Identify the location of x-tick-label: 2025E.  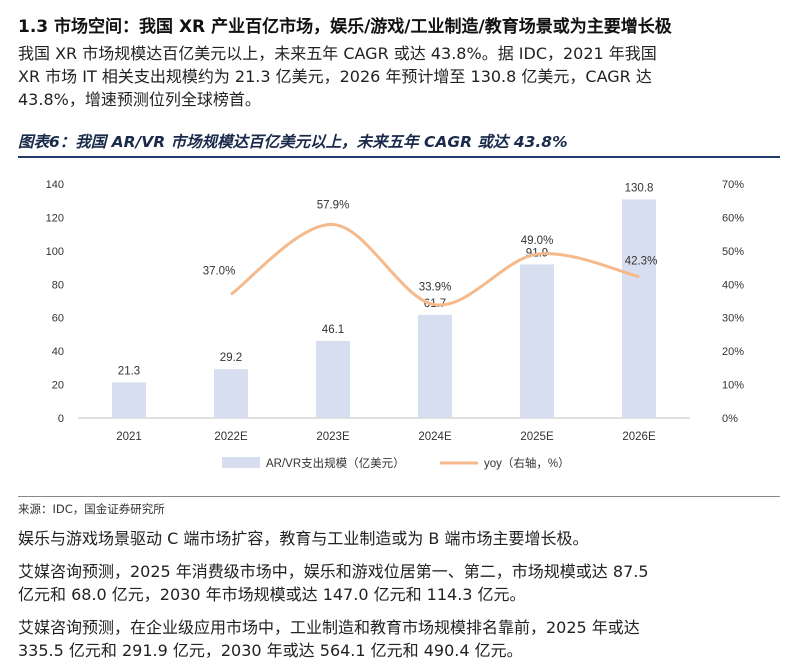
(537, 437).